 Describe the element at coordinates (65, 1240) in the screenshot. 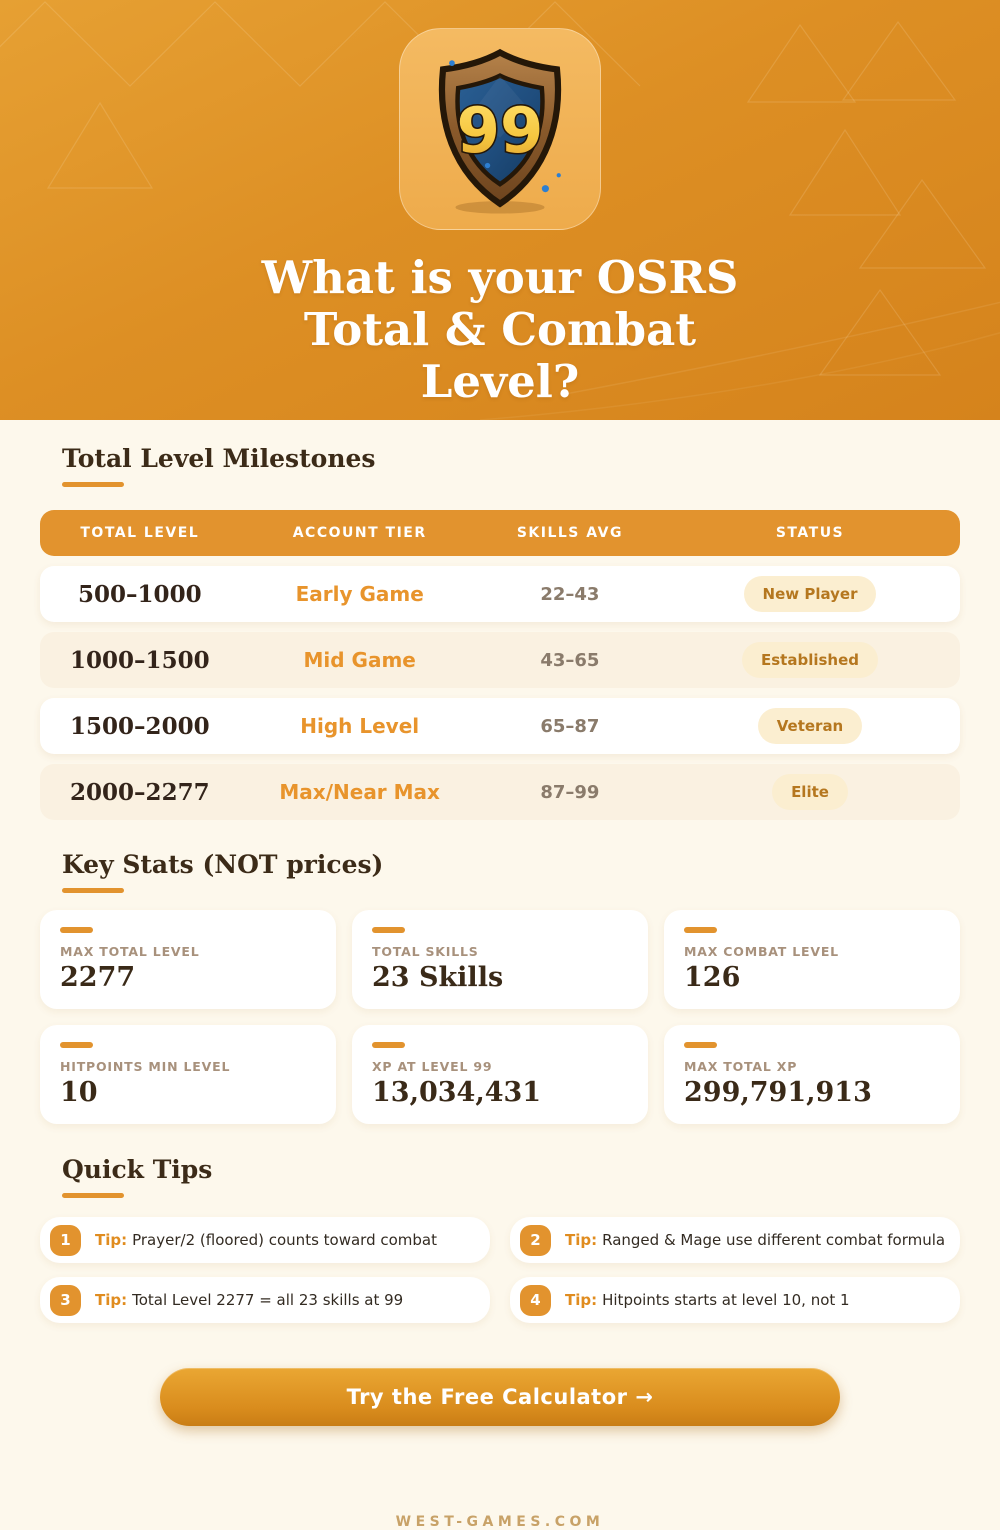

I see `tip-number-badge: 1` at that location.